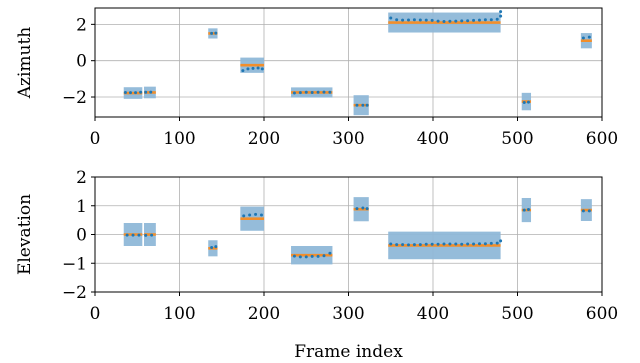 The image size is (640, 363). Describe the element at coordinates (348, 139) in the screenshot. I see `azimuth-xtick-label: 300` at that location.